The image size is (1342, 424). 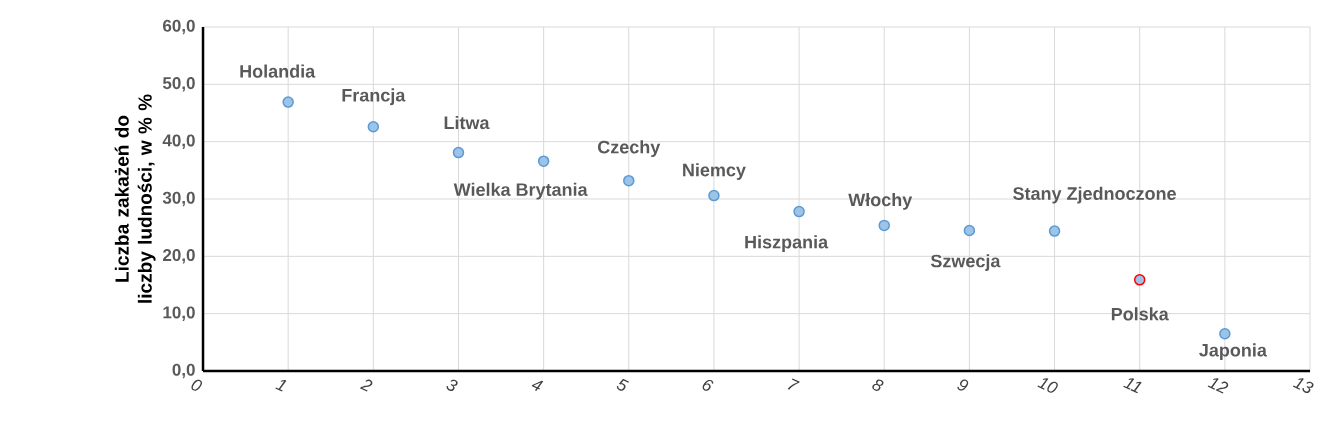 I want to click on annotation: Polska, so click(x=1140, y=314).